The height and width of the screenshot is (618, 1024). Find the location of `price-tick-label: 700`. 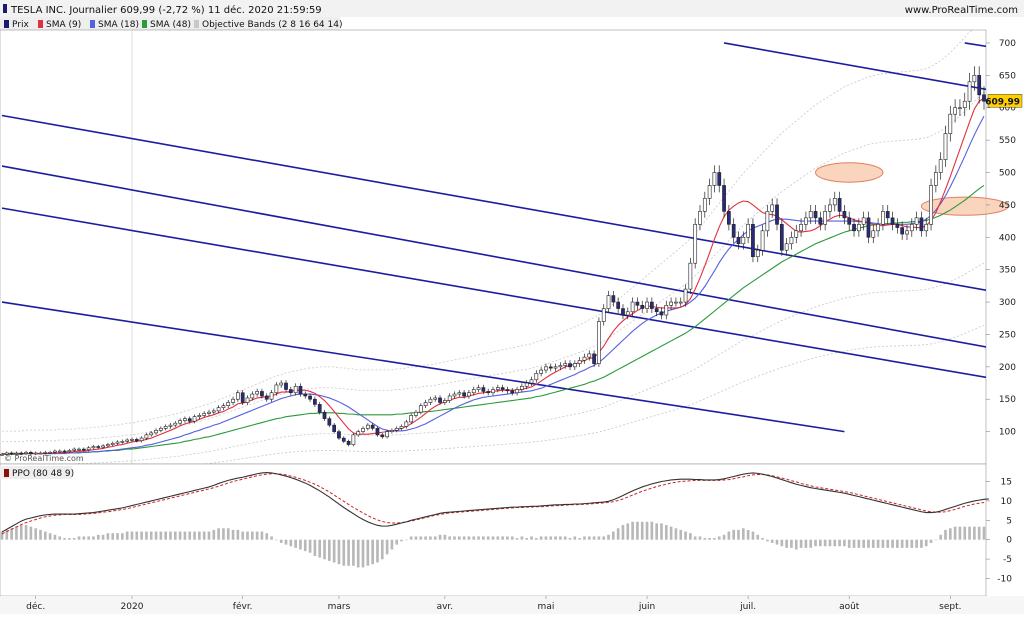

price-tick-label: 700 is located at coordinates (1007, 44).